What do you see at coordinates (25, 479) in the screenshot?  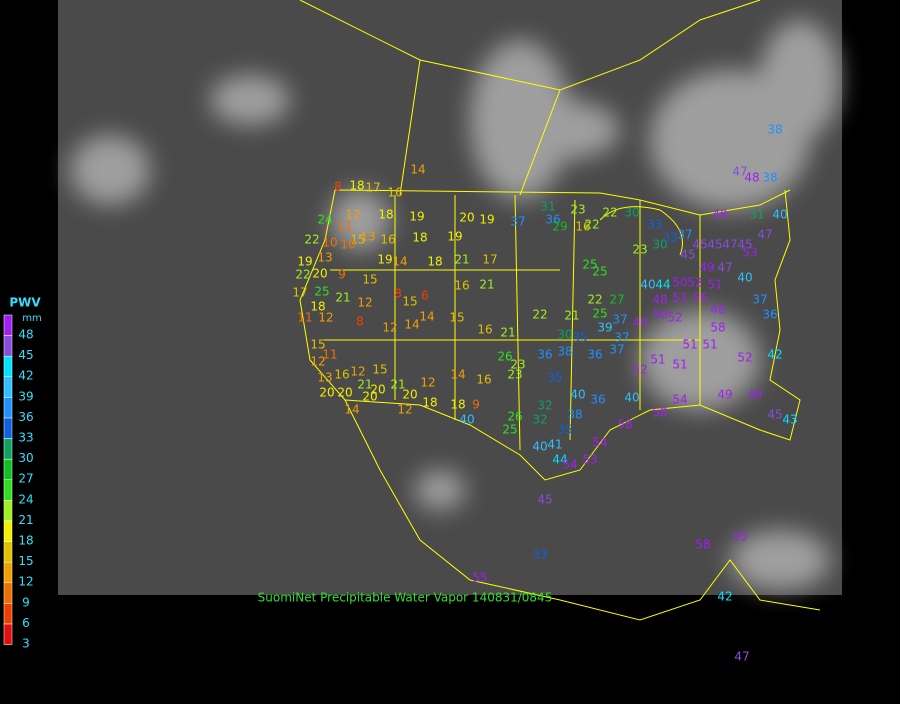 I see `legend-tick-label: 27` at bounding box center [25, 479].